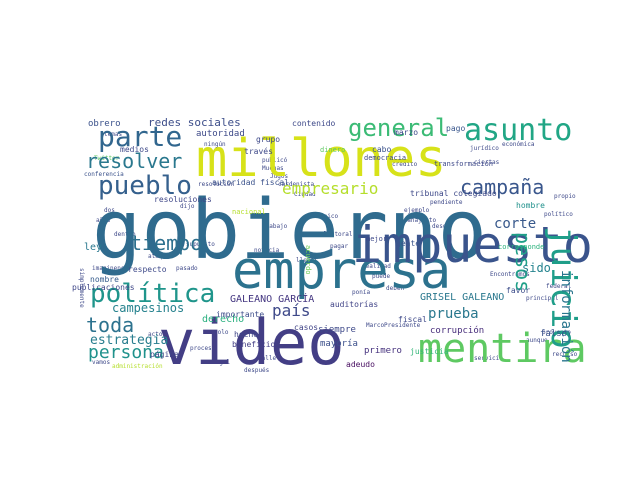  I want to click on cloud-word: transformación, so click(463, 164).